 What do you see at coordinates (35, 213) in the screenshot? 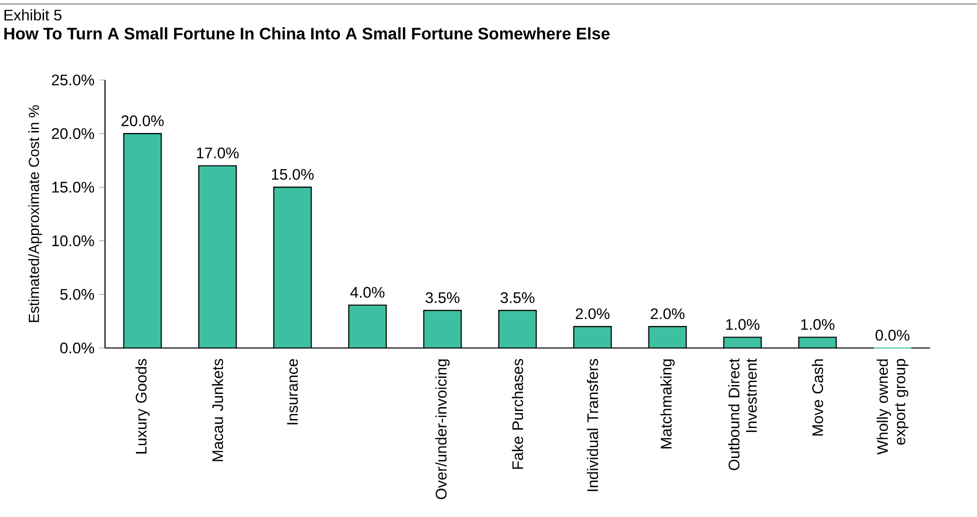
I see `y-axis-title: Estimated/Approximate Cost in %` at bounding box center [35, 213].